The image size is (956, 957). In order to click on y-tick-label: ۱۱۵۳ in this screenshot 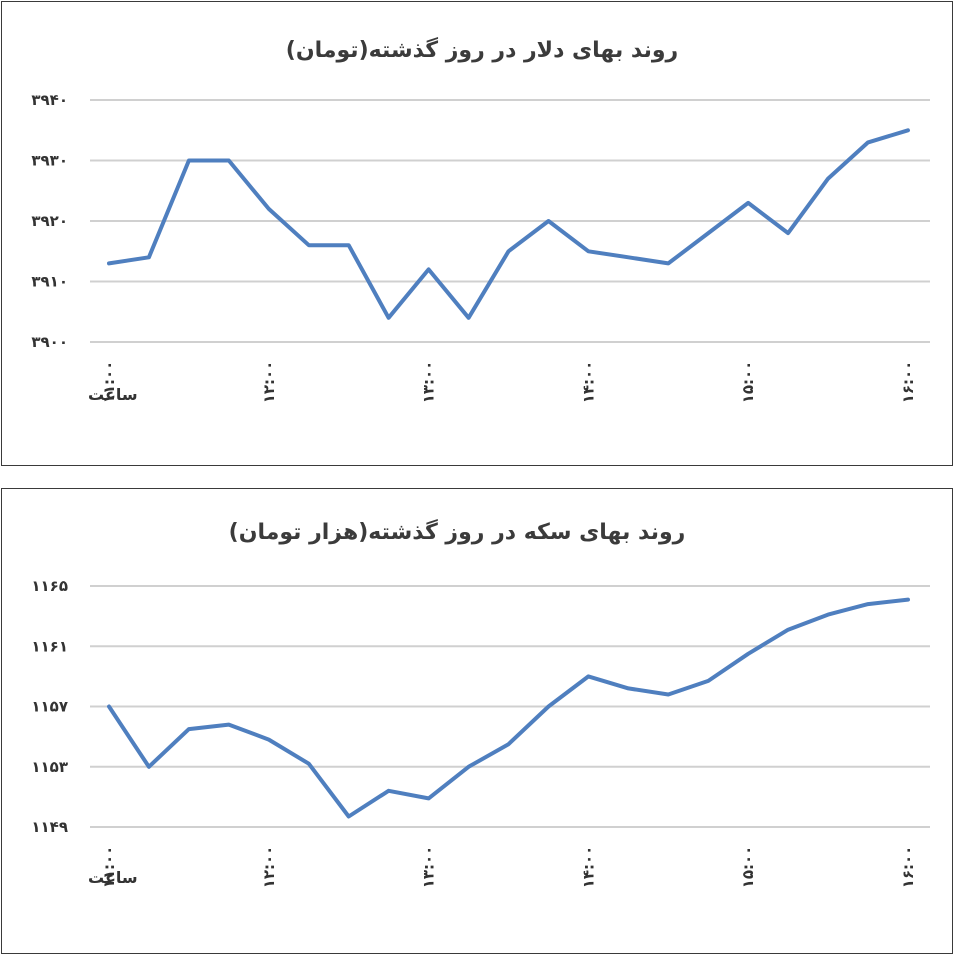, I will do `click(49, 767)`.